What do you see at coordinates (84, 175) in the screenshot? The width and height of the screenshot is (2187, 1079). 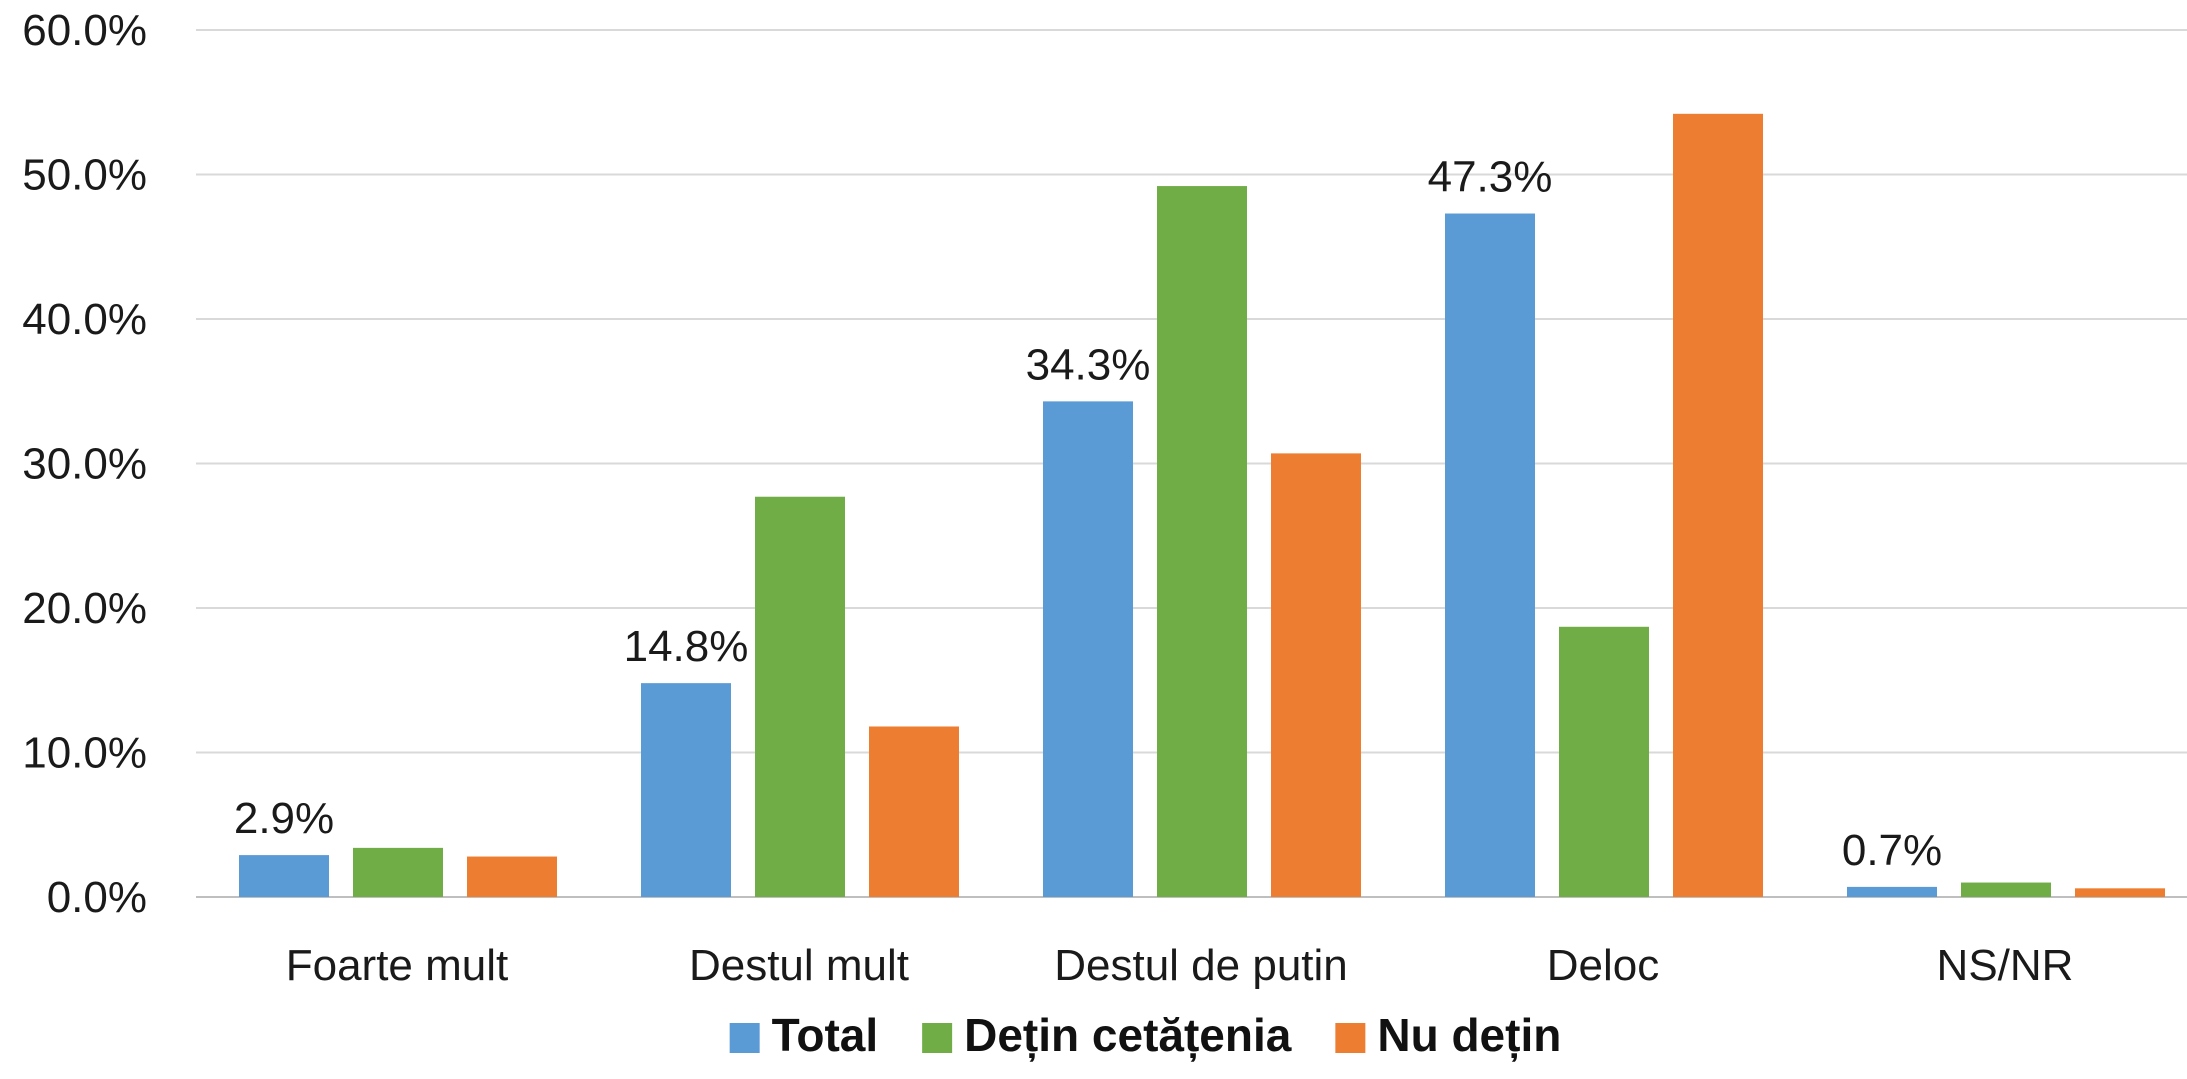 I see `y-tick-label: 50.0%` at bounding box center [84, 175].